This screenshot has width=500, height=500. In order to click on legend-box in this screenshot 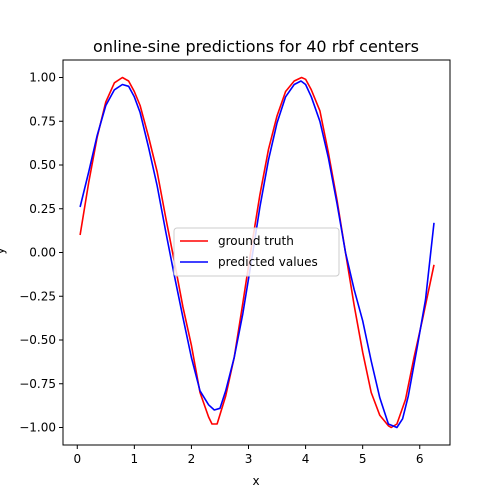, I will do `click(256, 252)`.